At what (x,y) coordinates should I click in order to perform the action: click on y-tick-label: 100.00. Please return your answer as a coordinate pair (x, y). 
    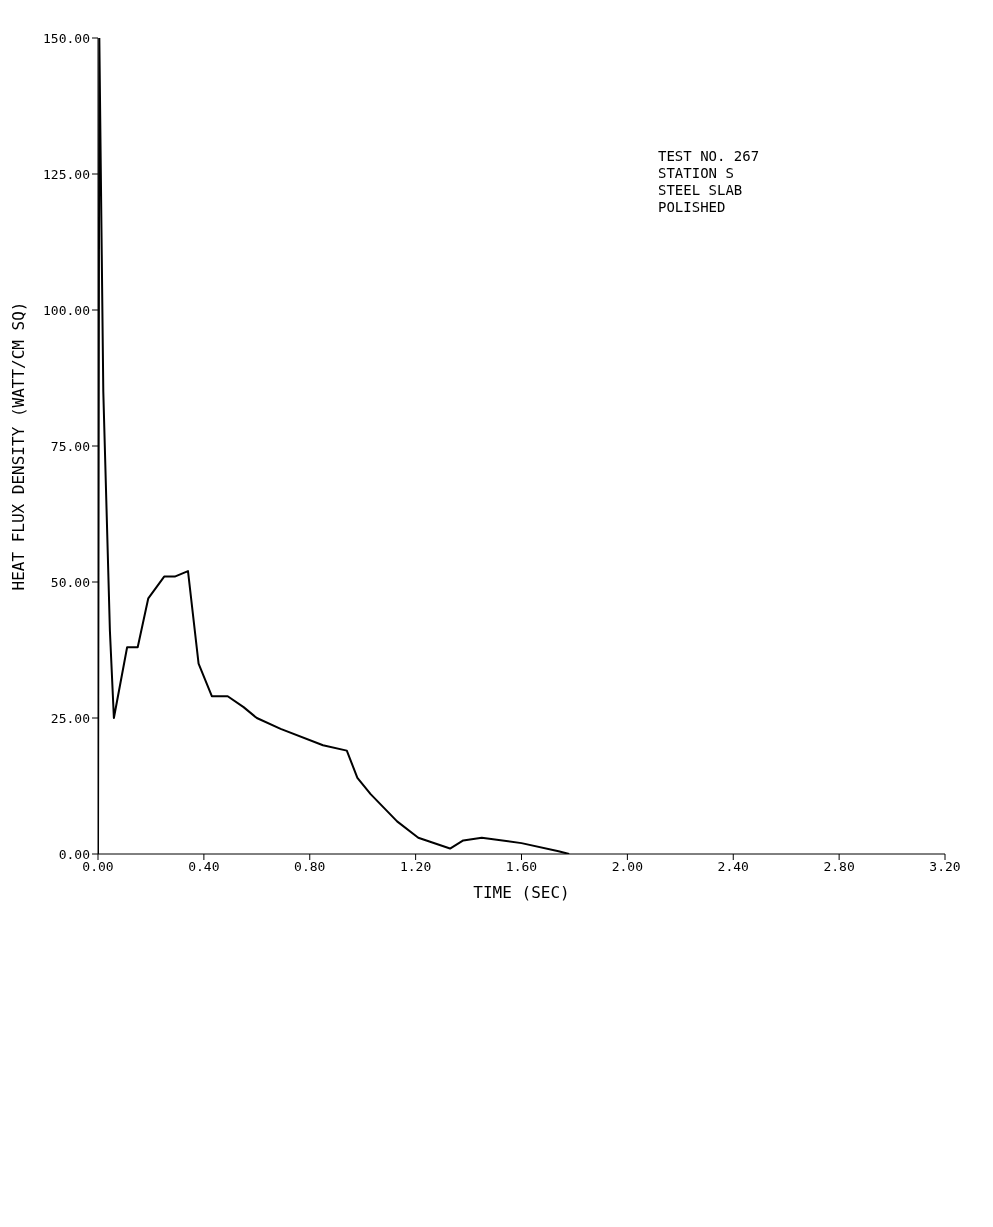
    Looking at the image, I should click on (66, 310).